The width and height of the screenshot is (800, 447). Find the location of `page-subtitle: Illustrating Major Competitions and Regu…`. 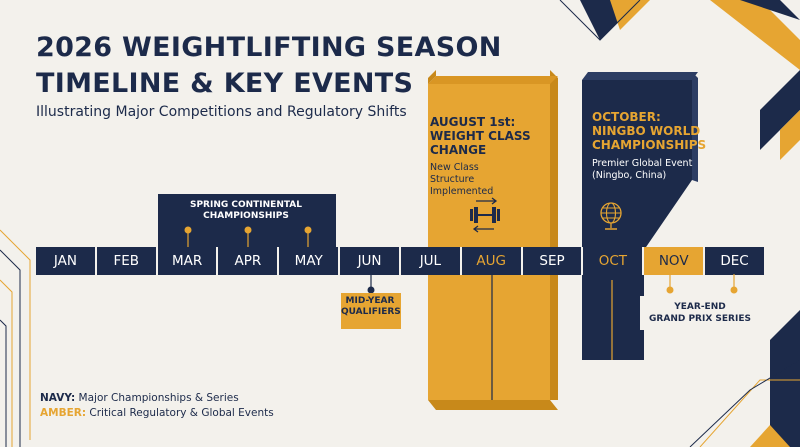

page-subtitle: Illustrating Major Competitions and Regu… is located at coordinates (221, 112).